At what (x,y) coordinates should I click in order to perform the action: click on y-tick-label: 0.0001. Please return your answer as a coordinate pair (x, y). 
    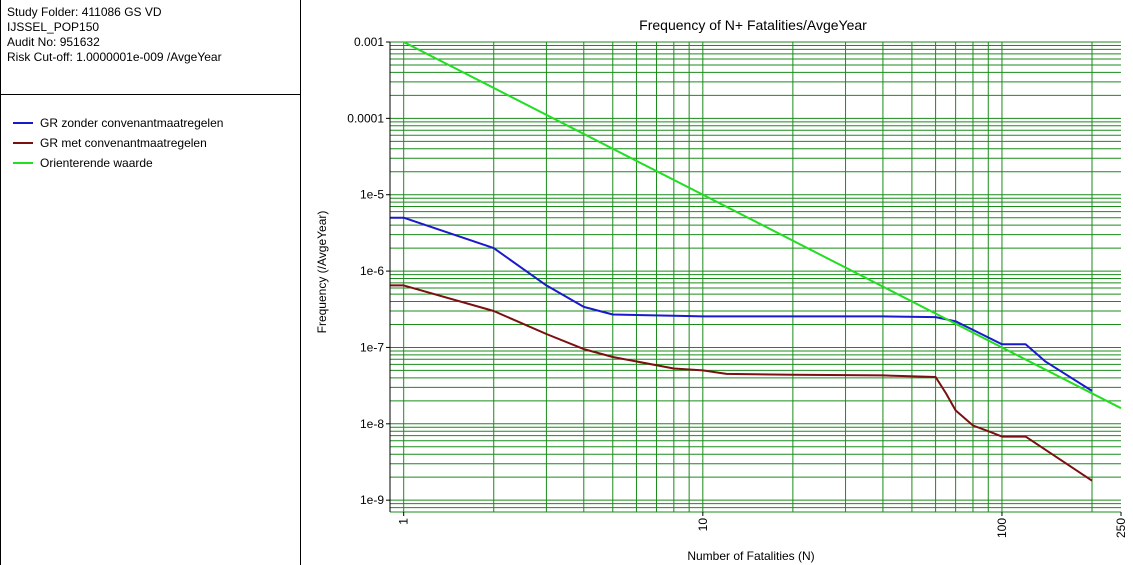
    Looking at the image, I should click on (365, 118).